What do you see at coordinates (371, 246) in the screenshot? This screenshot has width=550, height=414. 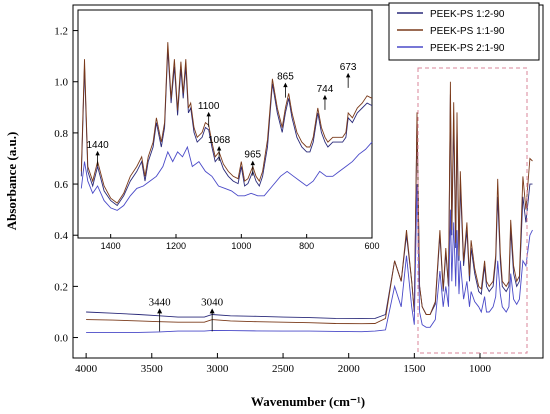 I see `inset-x-tick-label: 600` at bounding box center [371, 246].